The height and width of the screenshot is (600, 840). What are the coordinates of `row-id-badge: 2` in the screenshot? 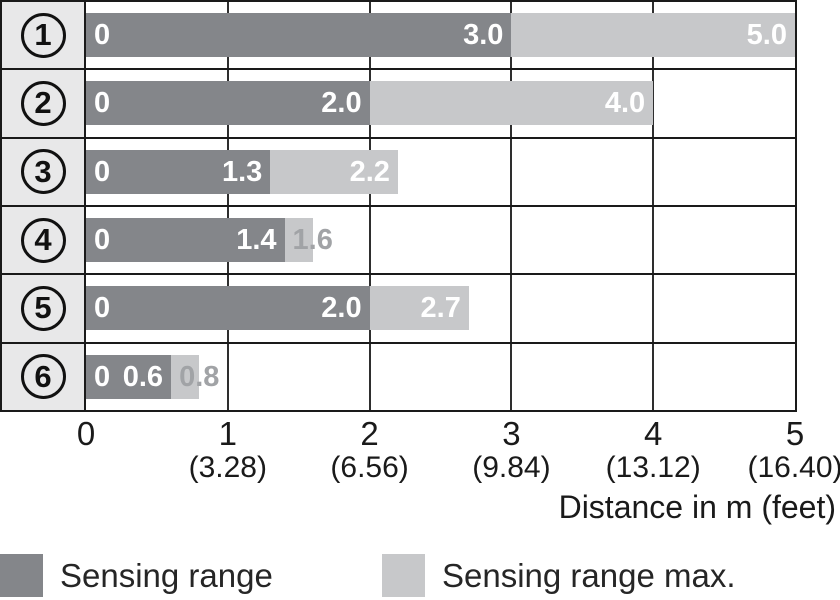 It's located at (43, 103).